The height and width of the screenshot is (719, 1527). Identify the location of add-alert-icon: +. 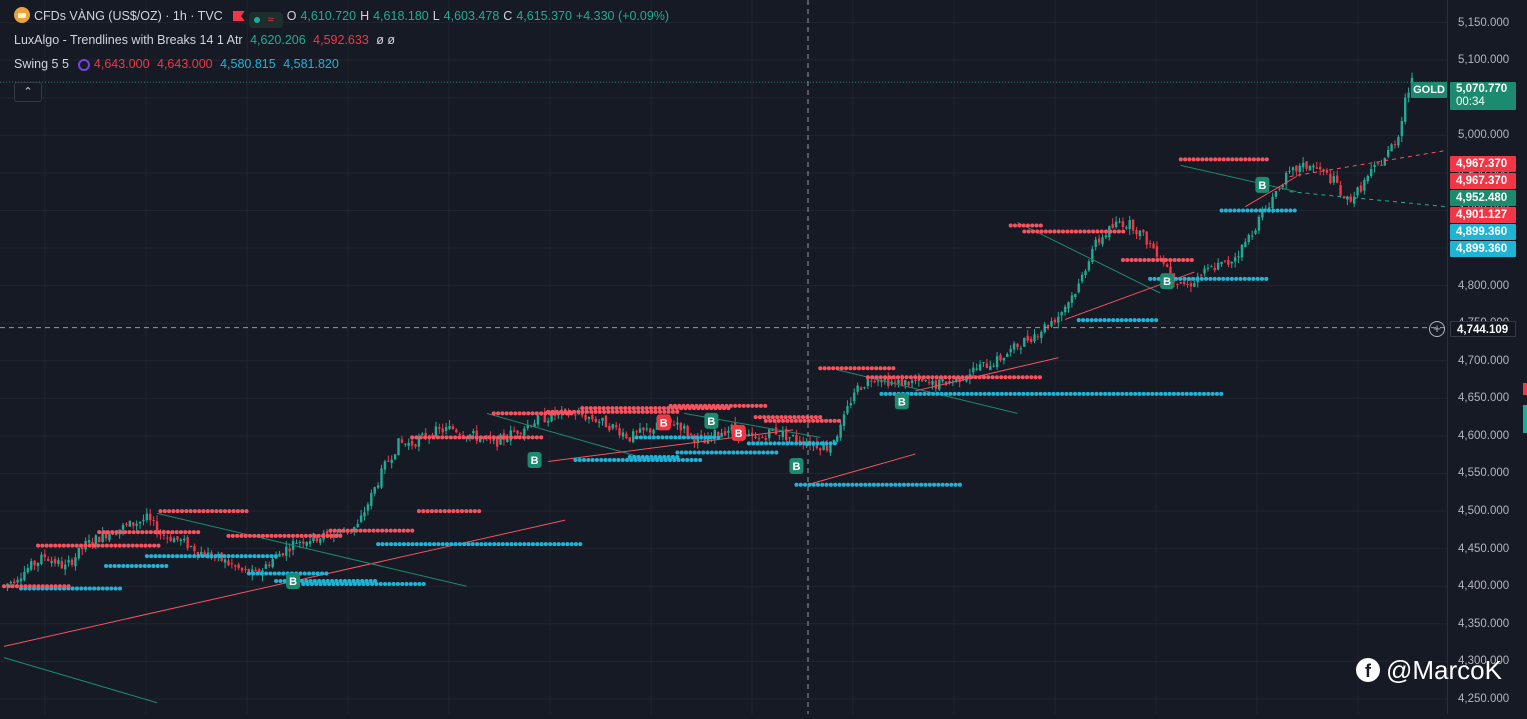
(1437, 329).